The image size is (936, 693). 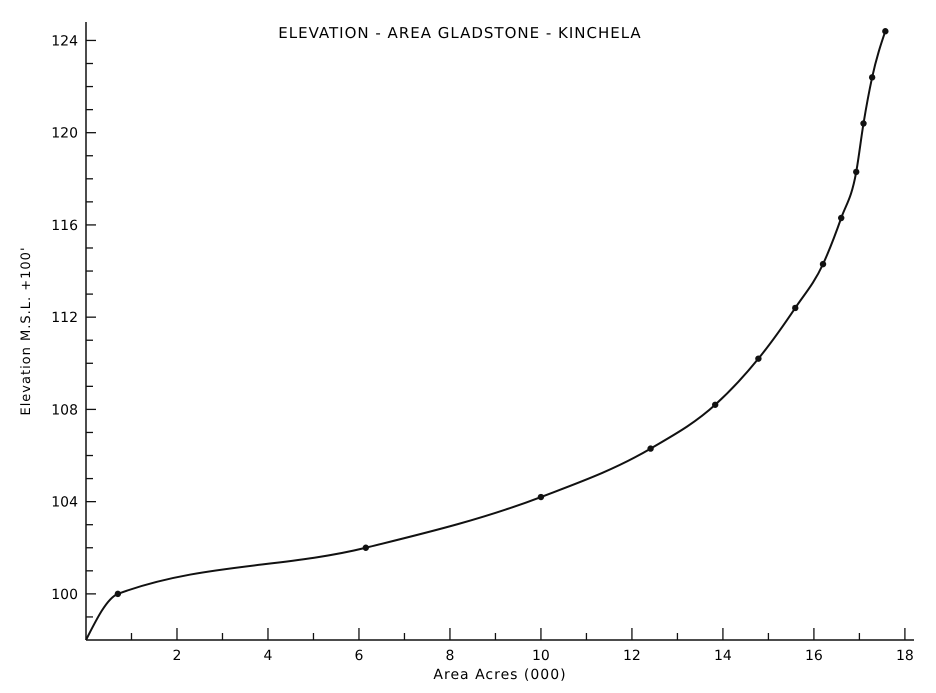 I want to click on chart-title: ELEVATION - AREA GLADSTONE - KINCHELA, so click(x=460, y=33).